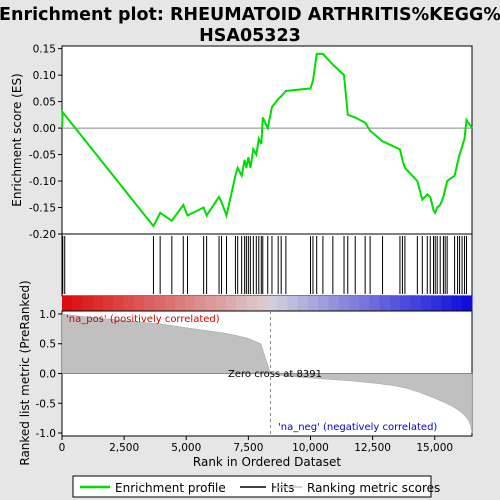 The image size is (500, 500). I want to click on es-y-axis-label: Enrichment score (ES), so click(17, 139).